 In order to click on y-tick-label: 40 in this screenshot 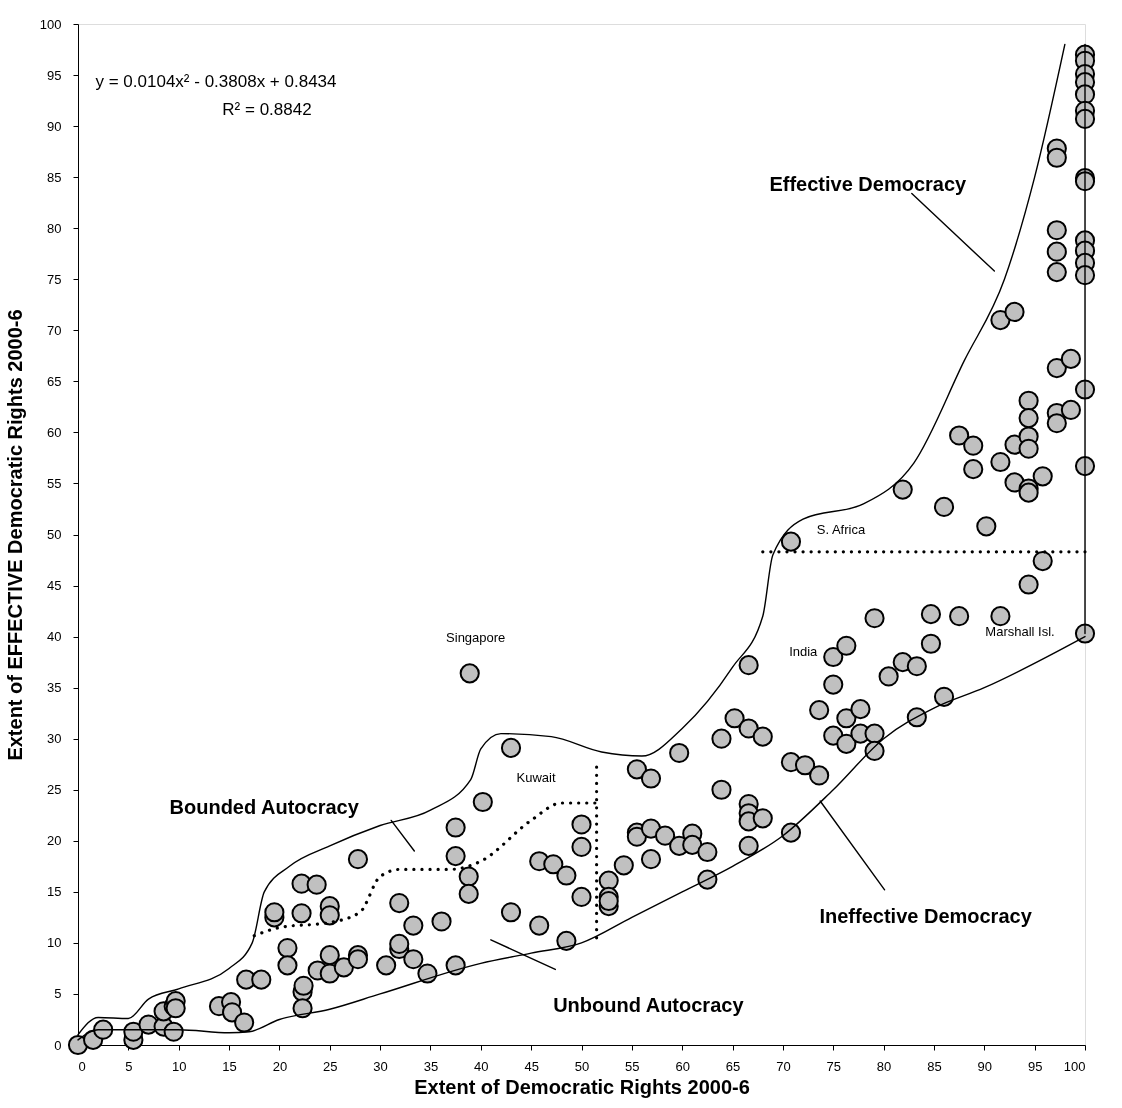, I will do `click(54, 637)`.